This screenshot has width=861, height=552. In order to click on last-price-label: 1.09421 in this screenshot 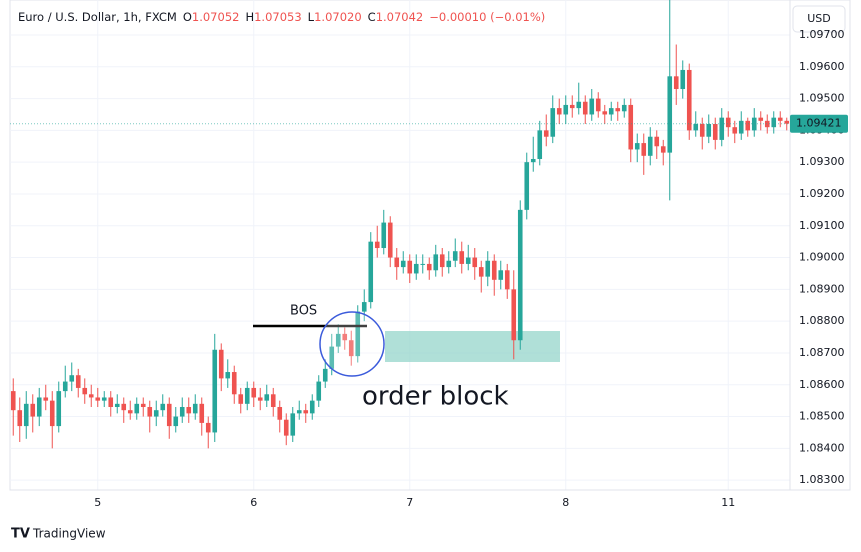, I will do `click(819, 123)`.